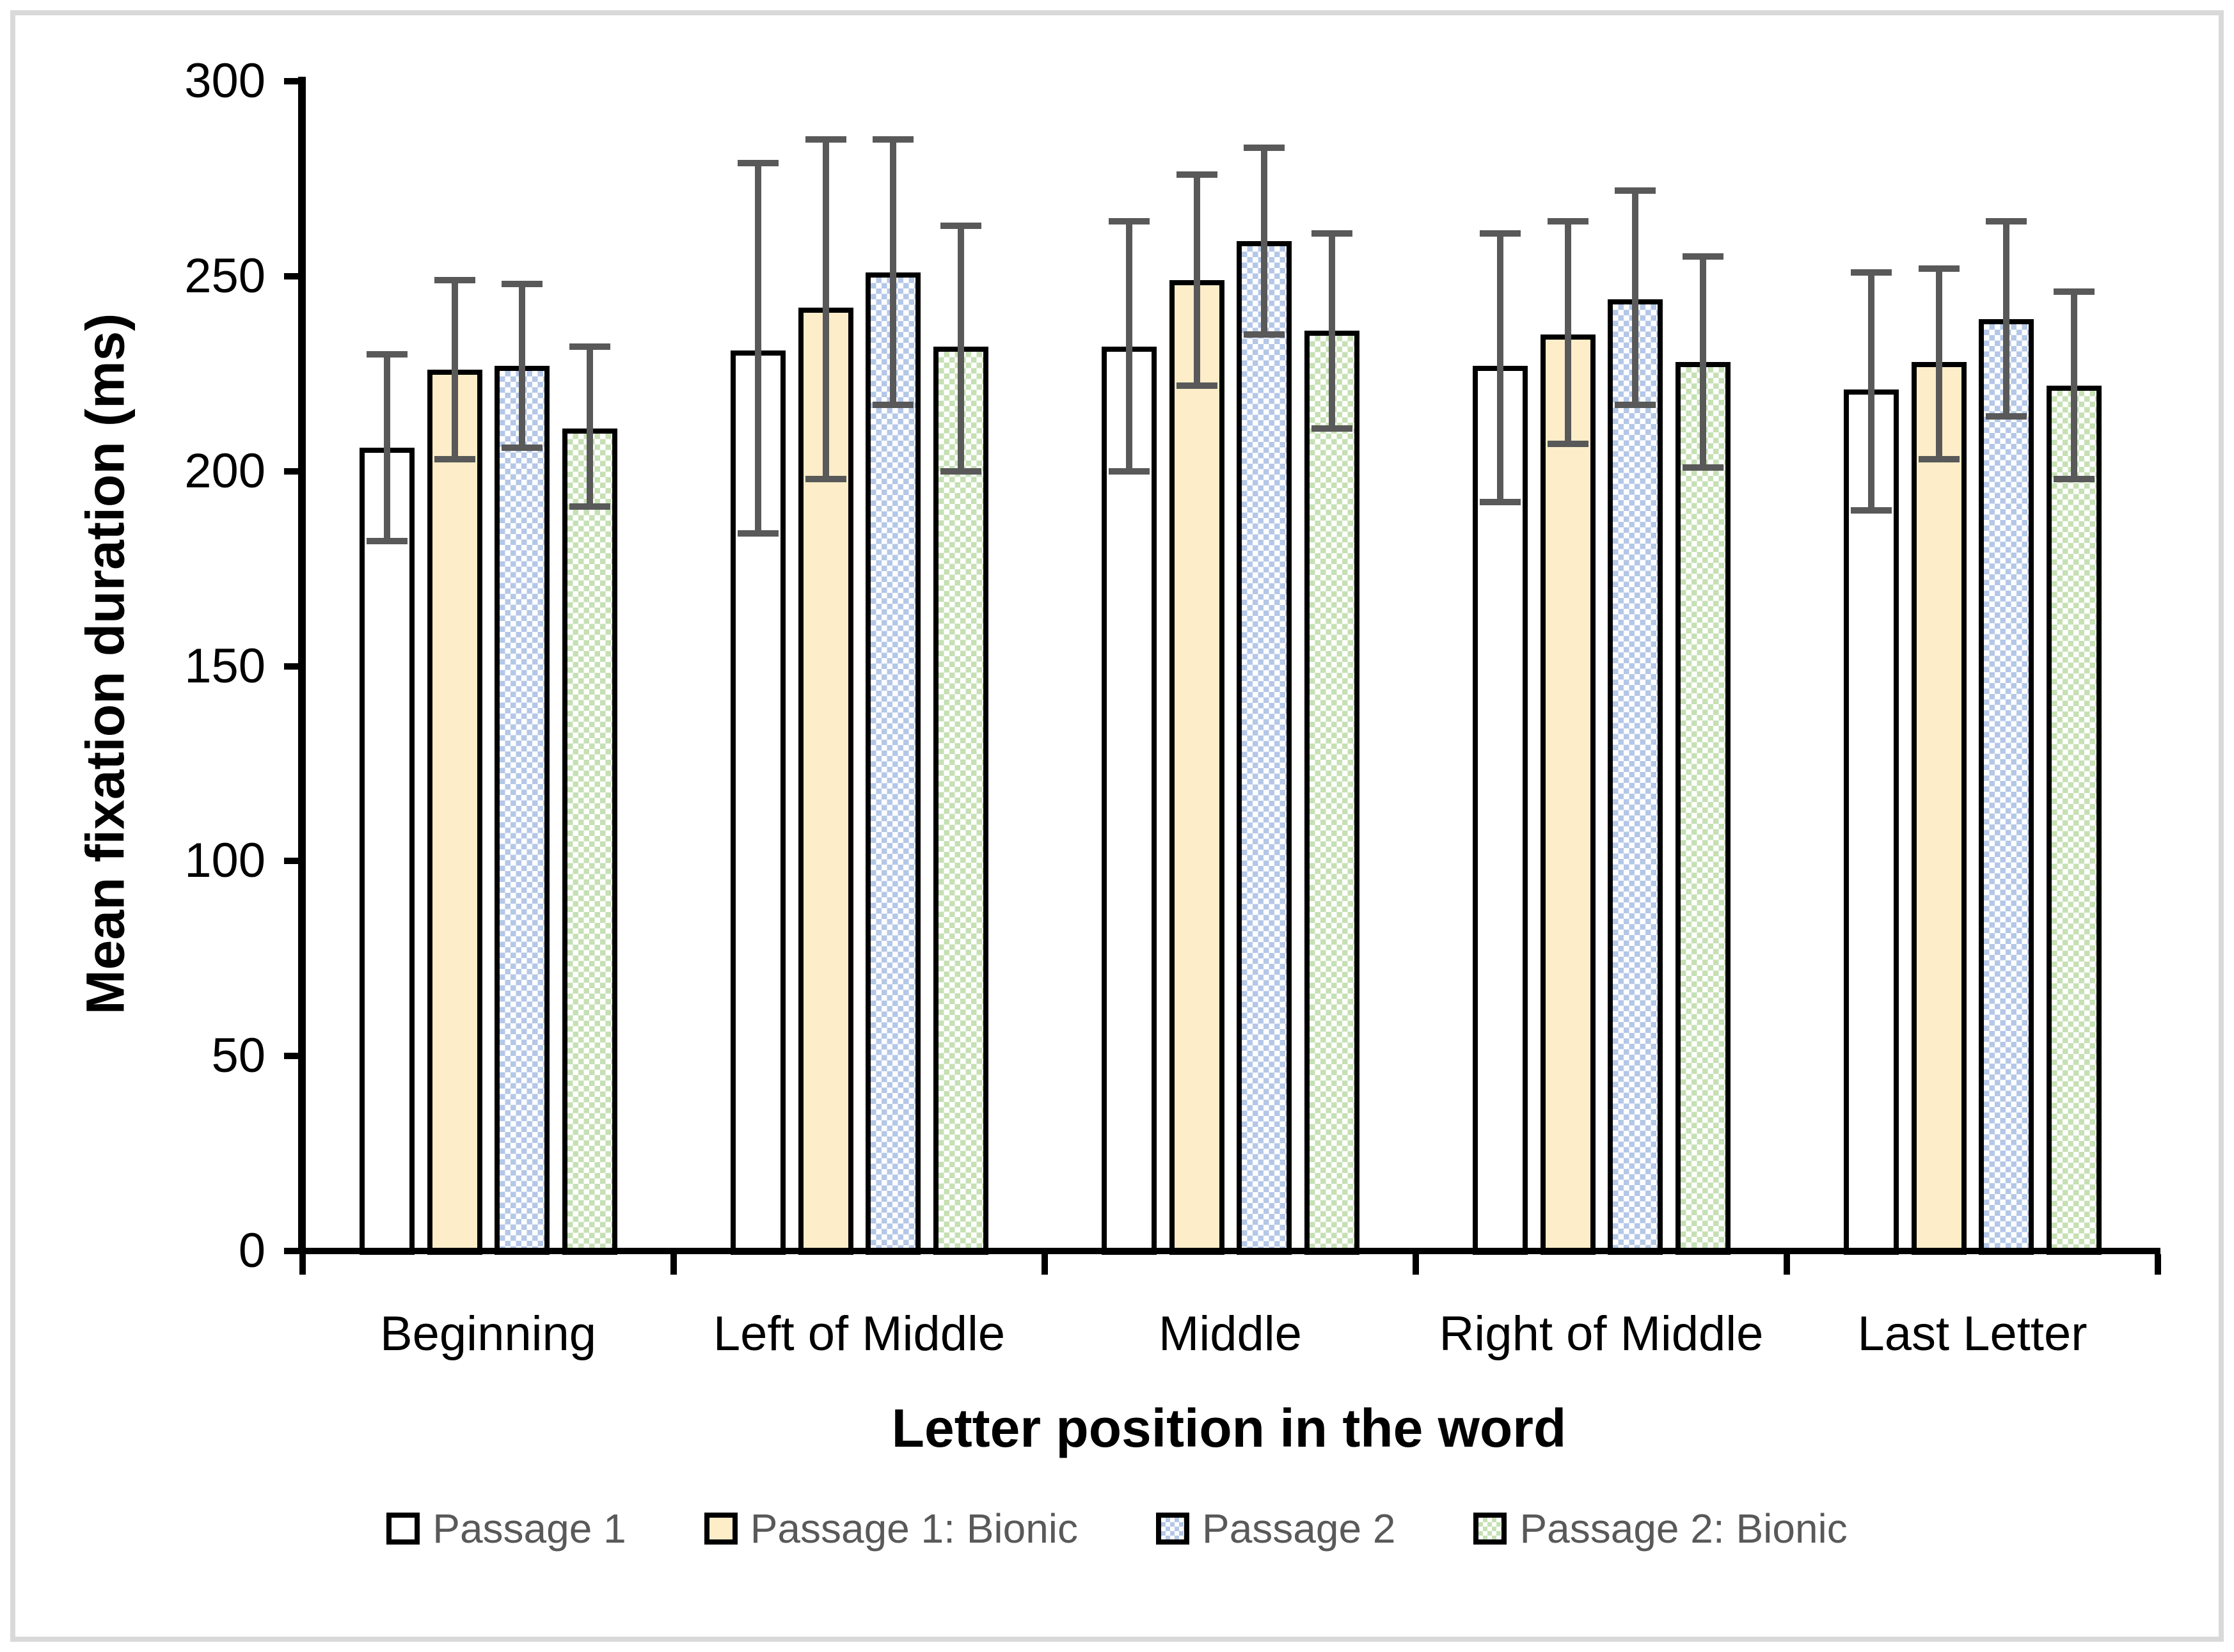 The height and width of the screenshot is (1652, 2234). What do you see at coordinates (238, 1056) in the screenshot?
I see `y-tick-label: 50` at bounding box center [238, 1056].